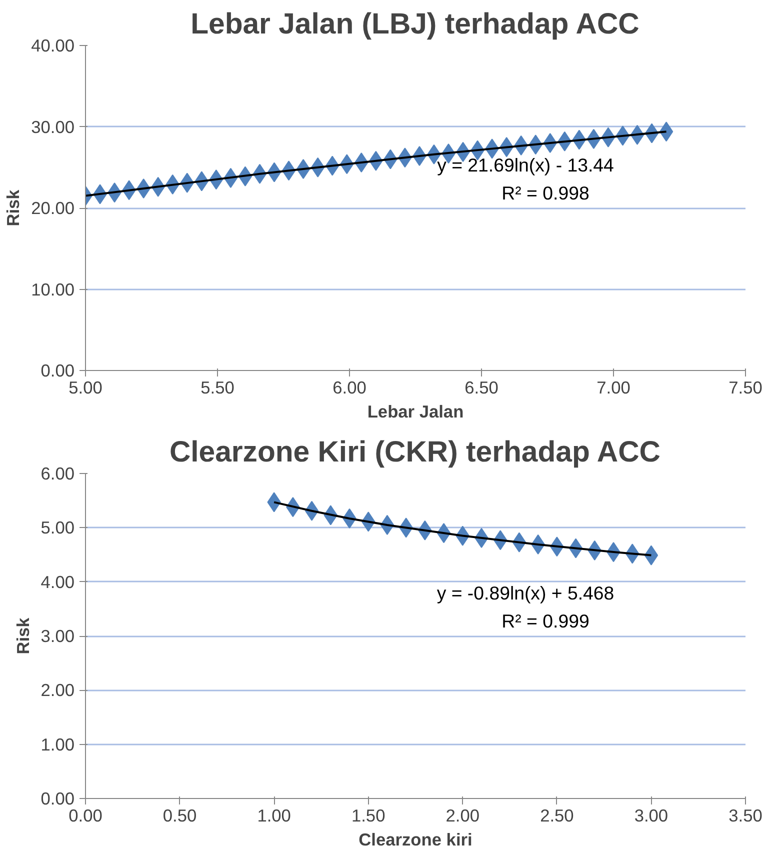  I want to click on y-tick-label: 30.00, so click(53, 126).